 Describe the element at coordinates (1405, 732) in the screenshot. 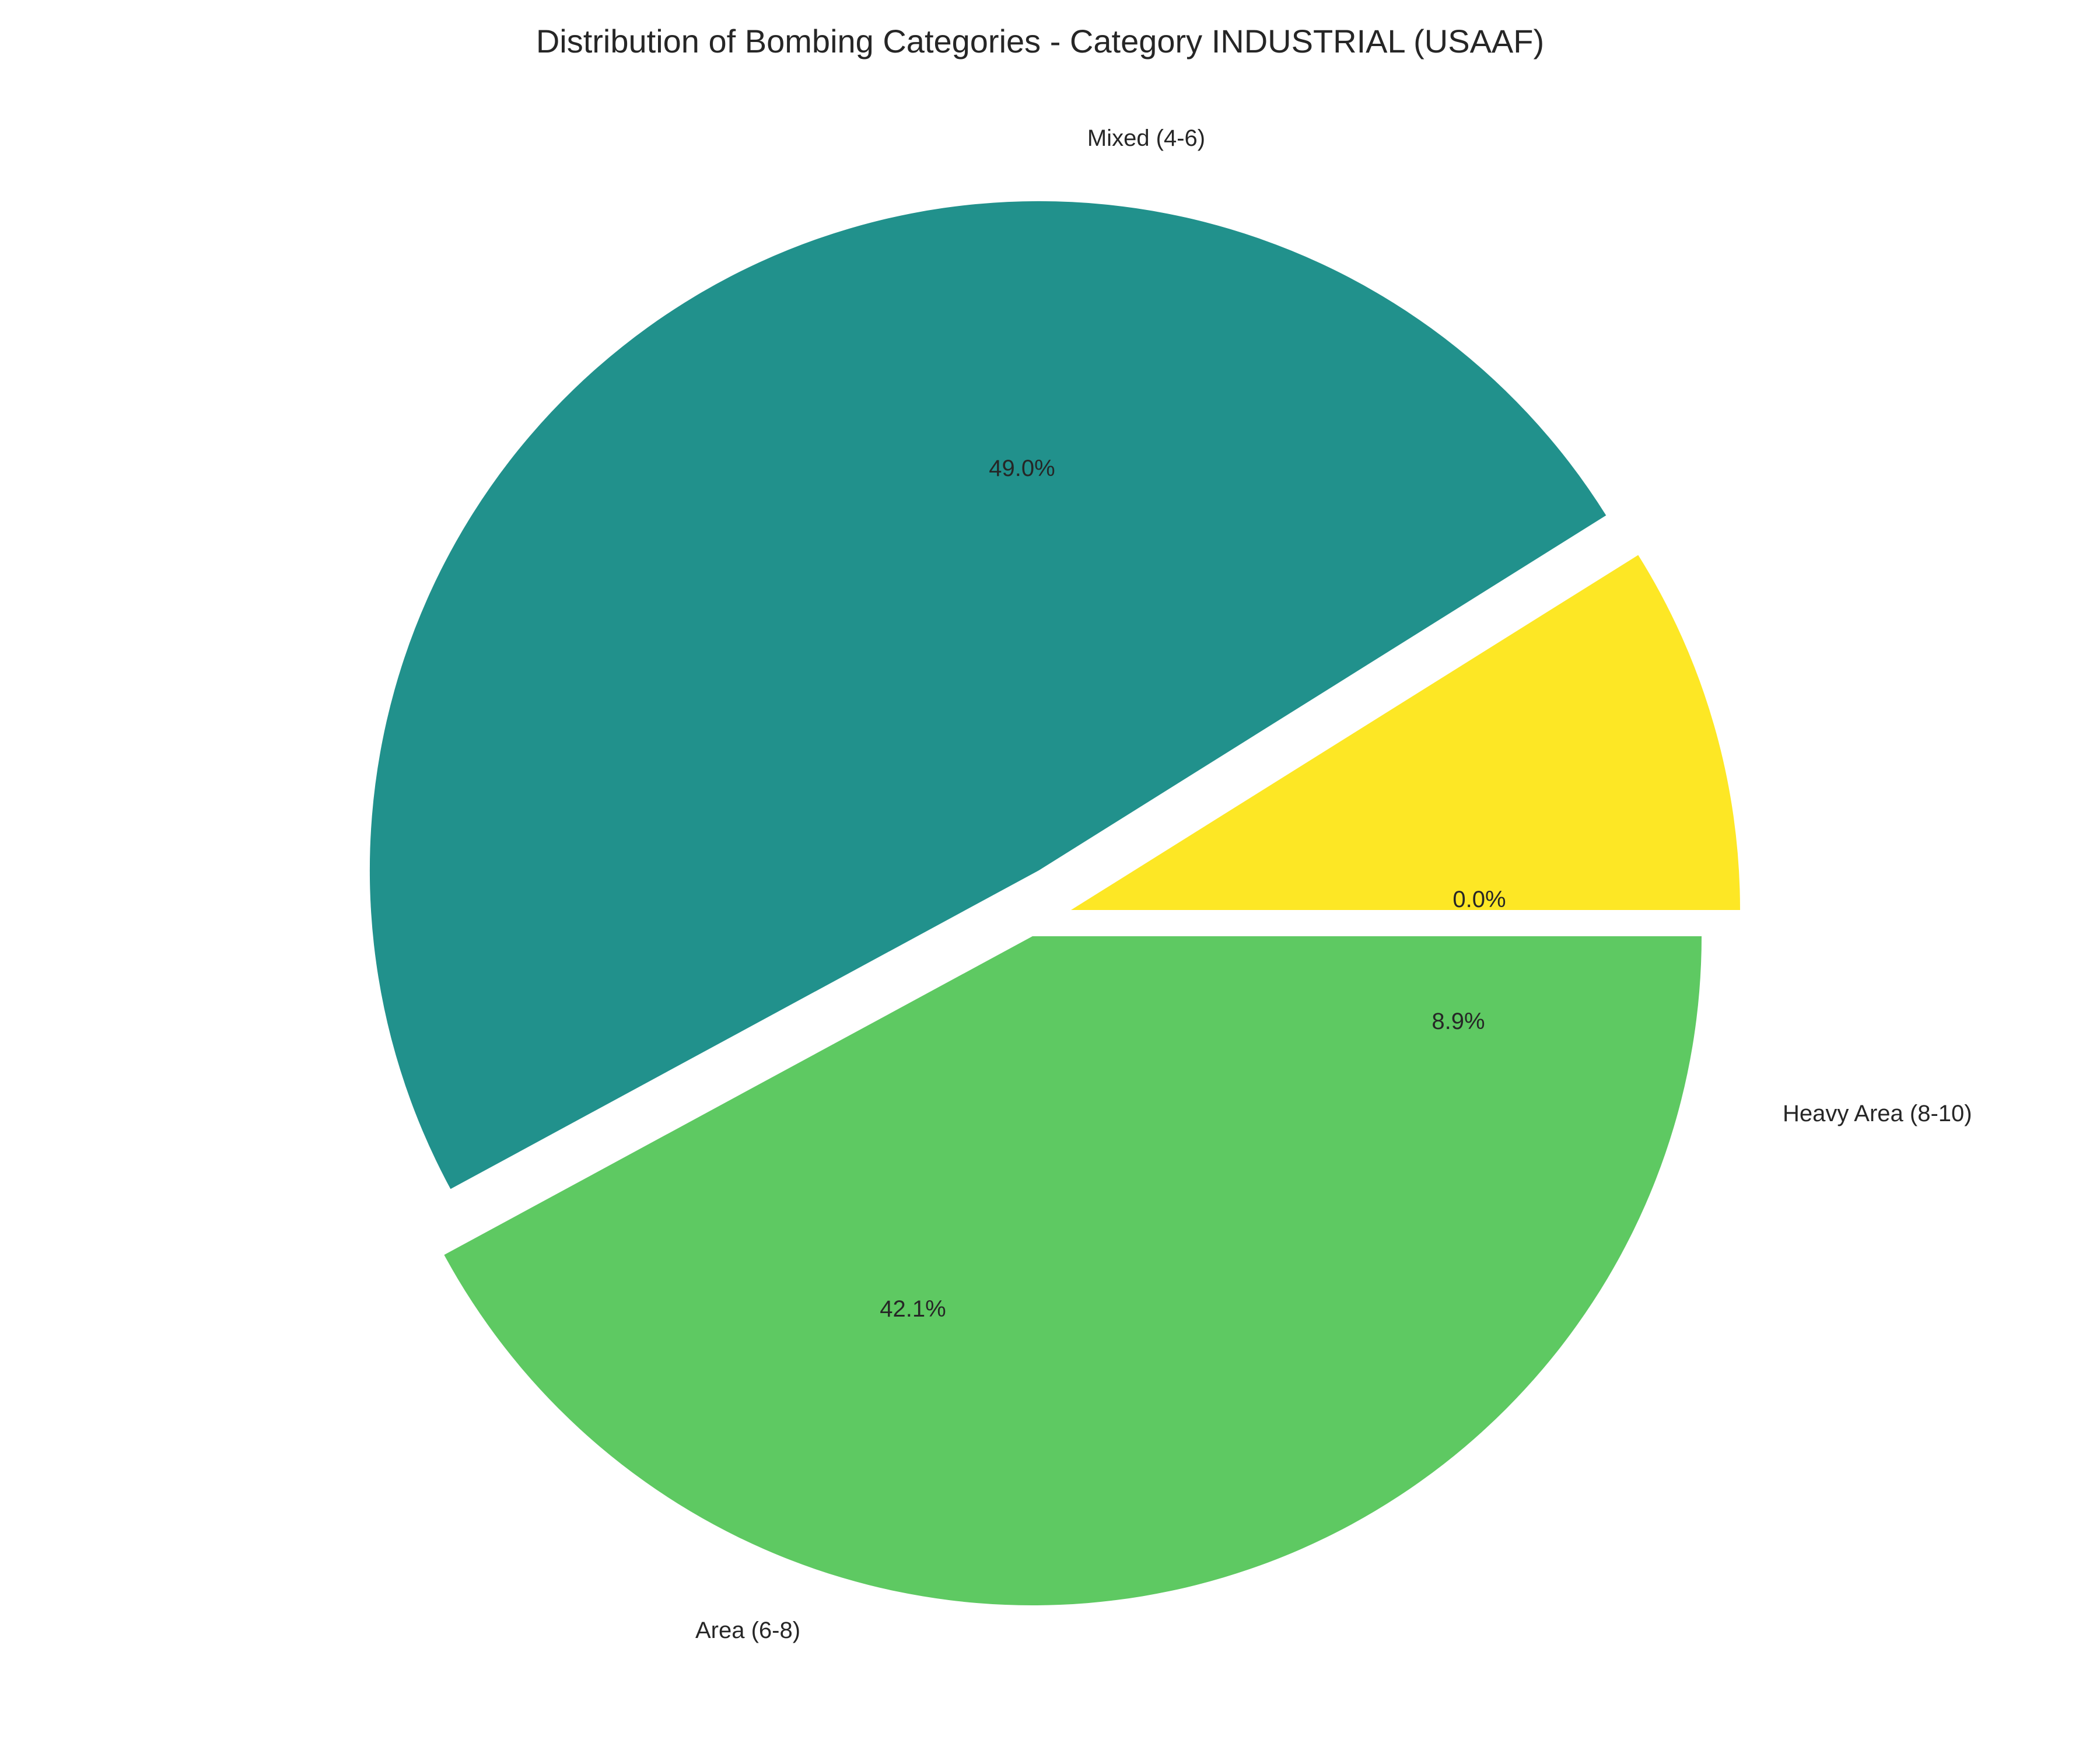

I see `slice-heavy-area` at that location.